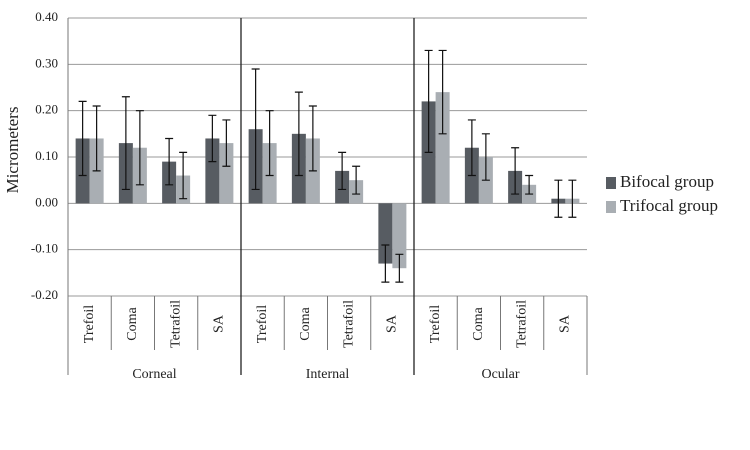 This screenshot has height=450, width=750. Describe the element at coordinates (46, 16) in the screenshot. I see `y-tick-label: 0.40` at that location.